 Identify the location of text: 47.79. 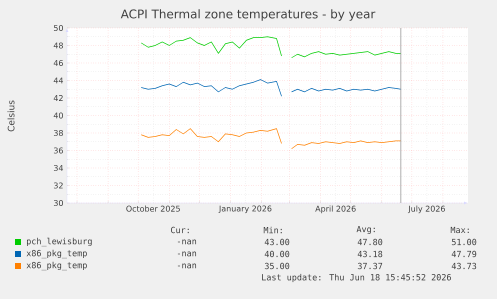
(464, 254).